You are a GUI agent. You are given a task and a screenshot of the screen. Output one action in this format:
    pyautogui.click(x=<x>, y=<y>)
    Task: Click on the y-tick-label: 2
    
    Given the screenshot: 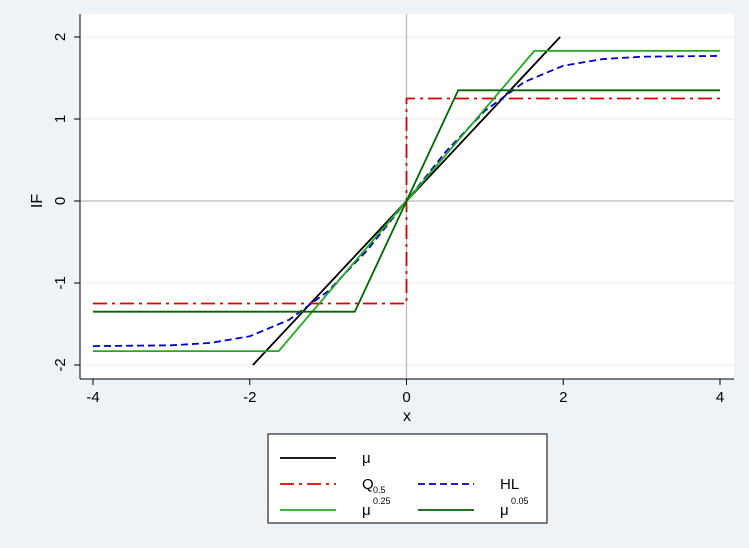 What is the action you would take?
    pyautogui.click(x=60, y=37)
    